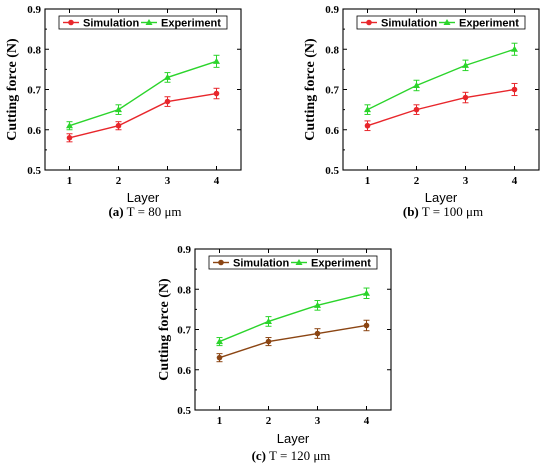  Describe the element at coordinates (411, 211) in the screenshot. I see `caption-label: (b)` at that location.